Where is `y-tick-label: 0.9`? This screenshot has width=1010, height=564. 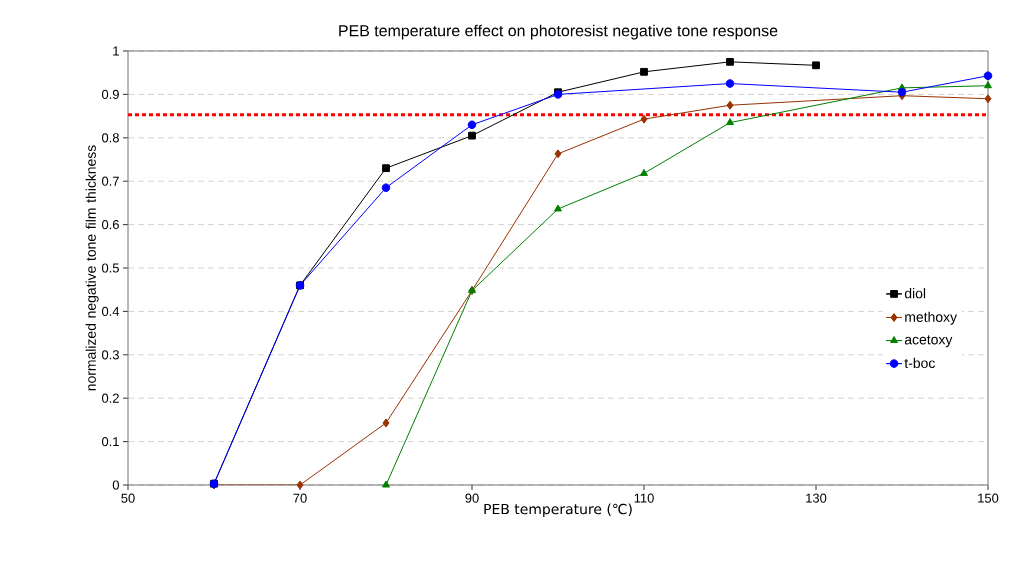 y-tick-label: 0.9 is located at coordinates (110, 94).